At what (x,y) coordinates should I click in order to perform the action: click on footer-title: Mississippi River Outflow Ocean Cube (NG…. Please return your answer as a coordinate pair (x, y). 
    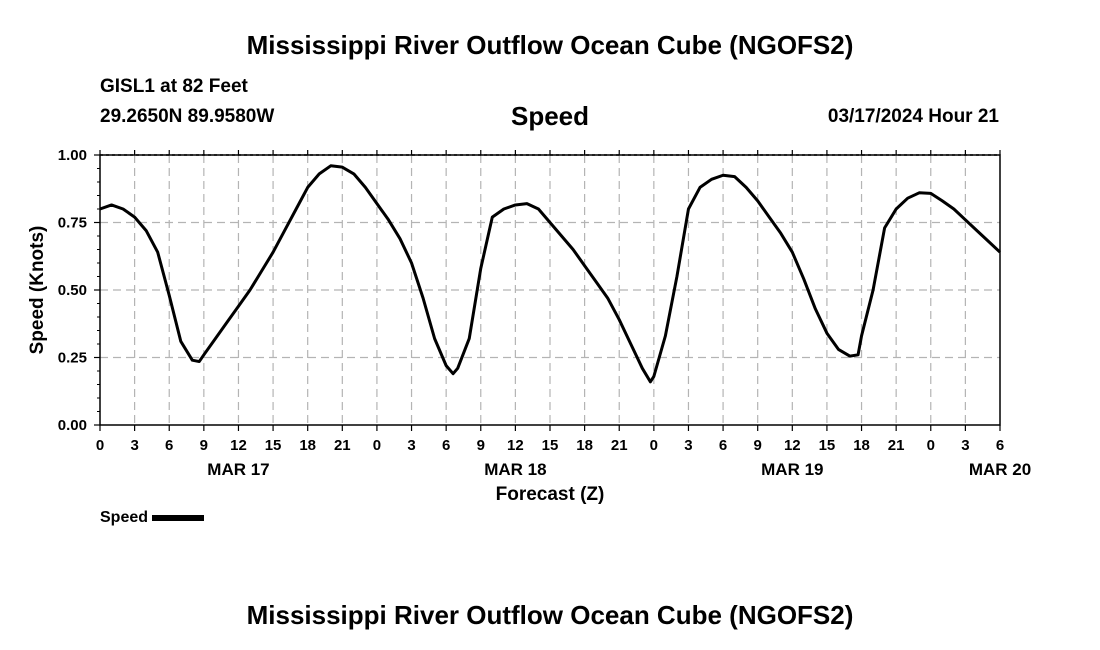
    Looking at the image, I should click on (550, 615).